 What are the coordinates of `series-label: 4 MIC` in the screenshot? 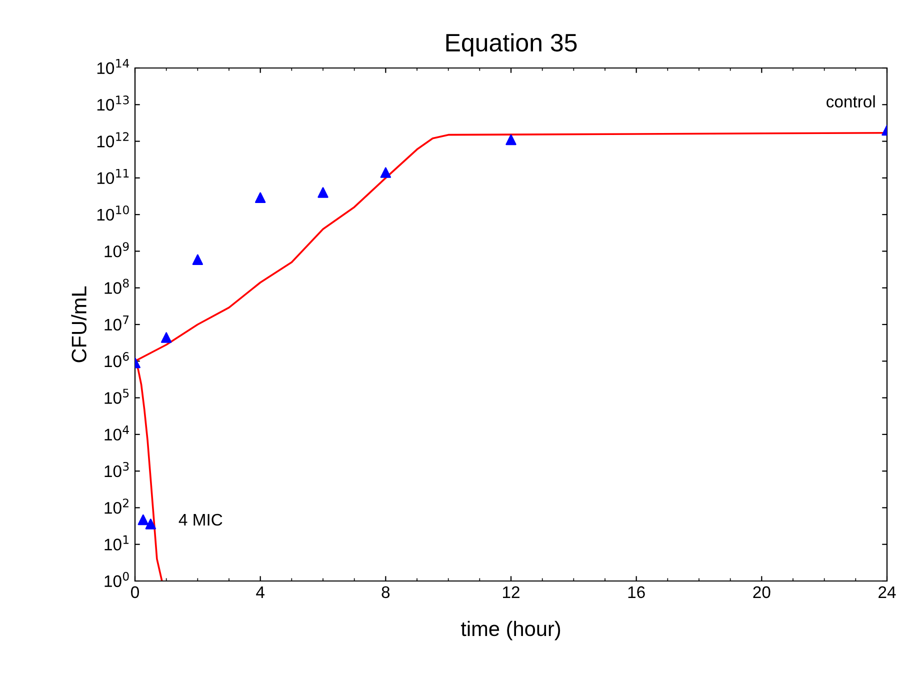 It's located at (200, 520).